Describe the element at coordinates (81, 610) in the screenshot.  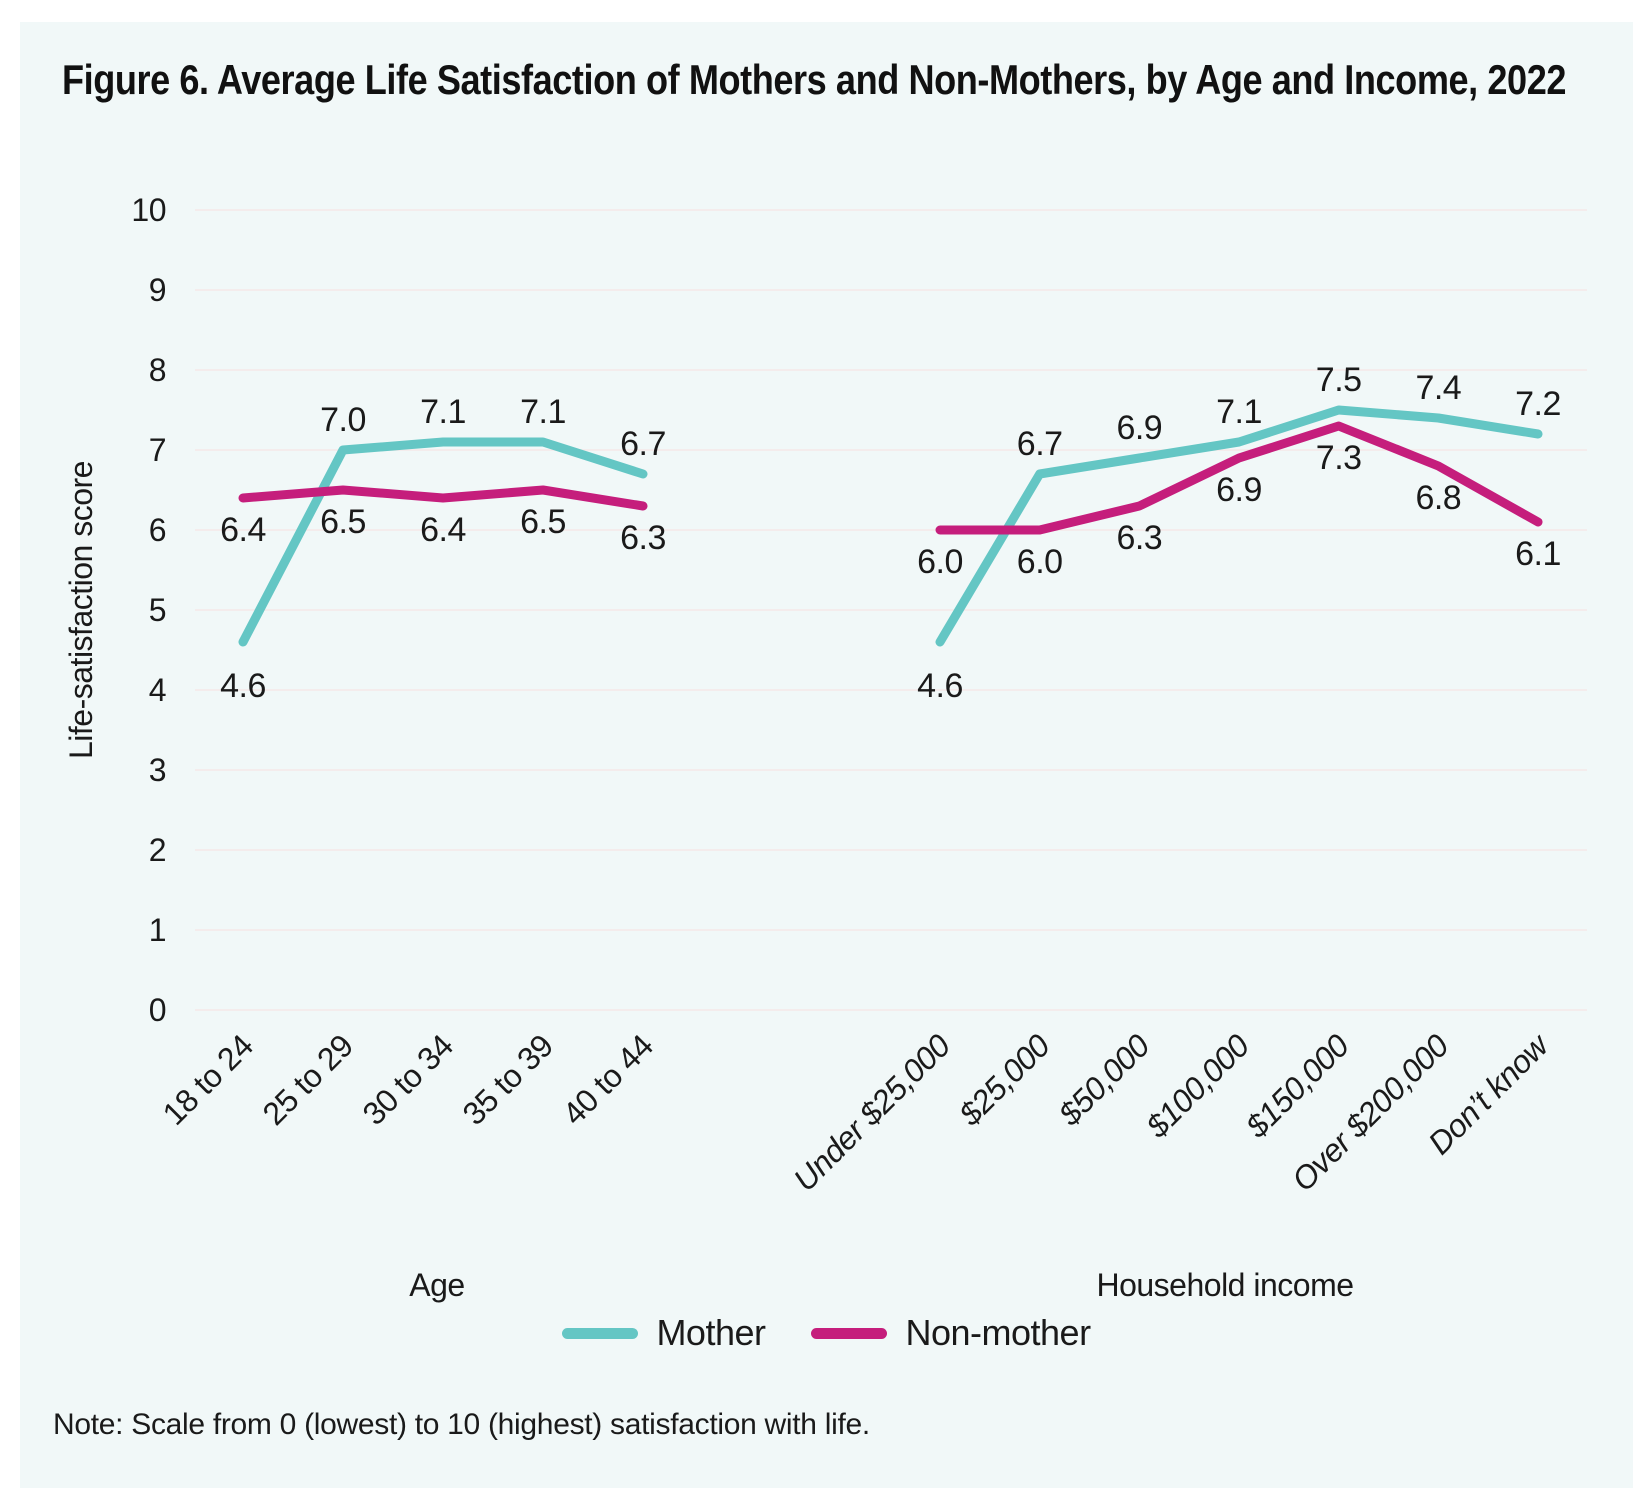
I see `y-axis-title: Life-satisfaction score` at that location.